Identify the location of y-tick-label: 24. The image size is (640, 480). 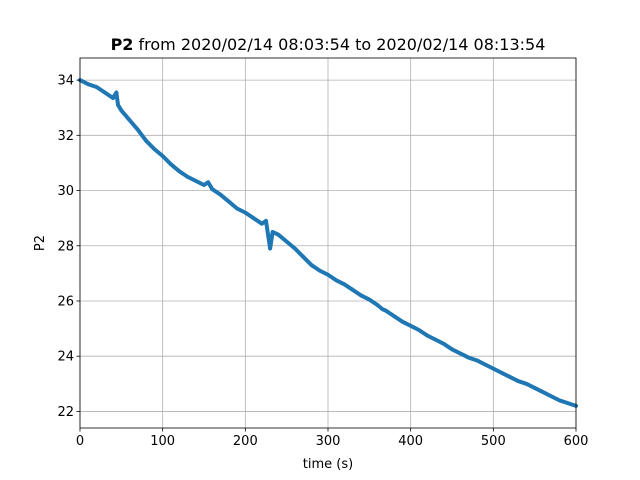
(65, 357).